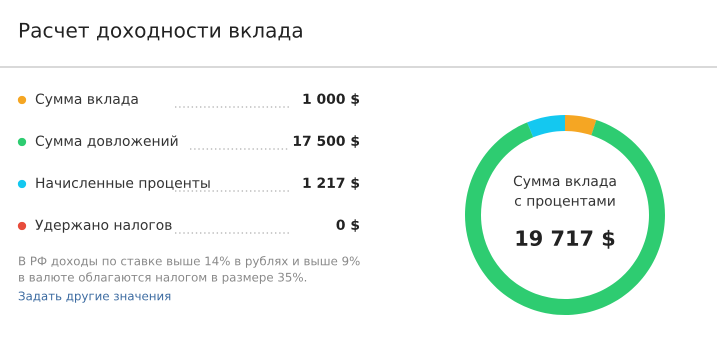 The width and height of the screenshot is (717, 360). I want to click on text: Задать другие значения, so click(94, 297).